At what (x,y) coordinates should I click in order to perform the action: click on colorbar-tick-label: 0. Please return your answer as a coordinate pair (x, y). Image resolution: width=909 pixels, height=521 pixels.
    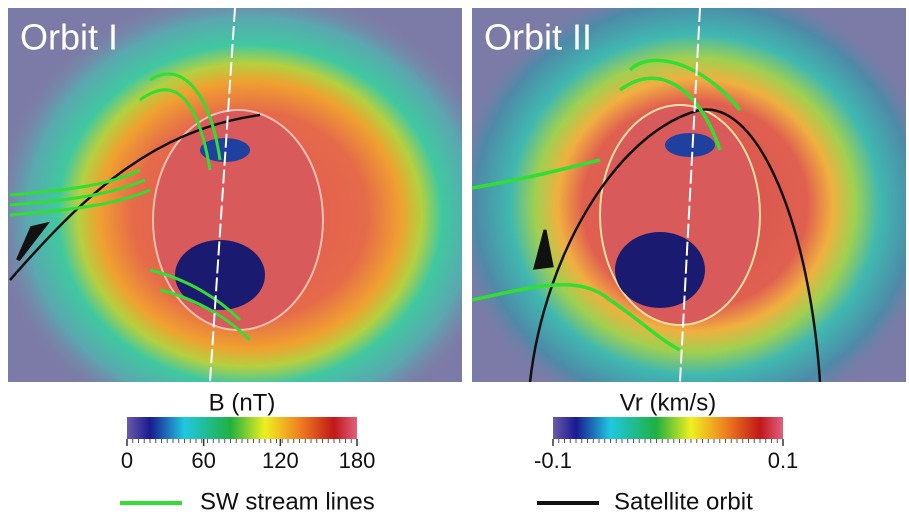
    Looking at the image, I should click on (127, 460).